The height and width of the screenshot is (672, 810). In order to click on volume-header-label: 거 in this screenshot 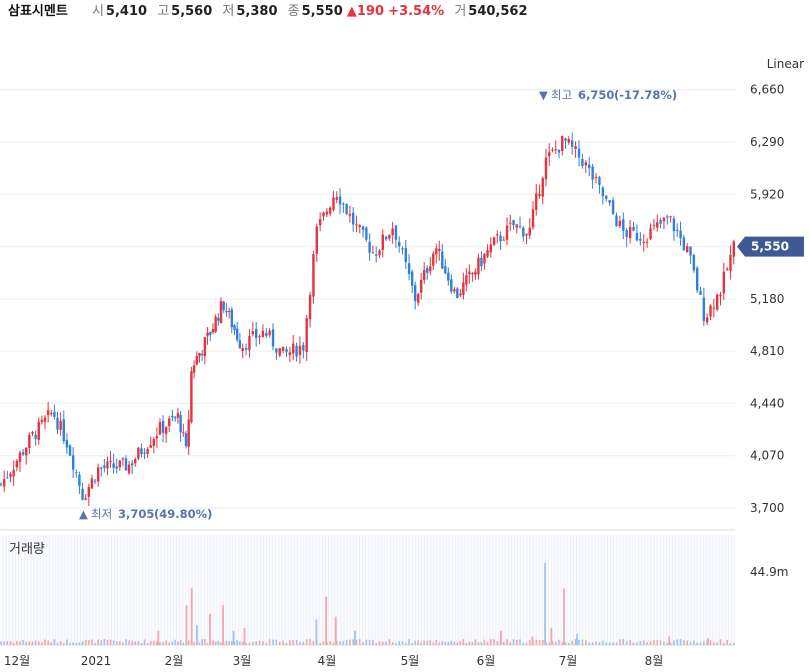, I will do `click(460, 11)`.